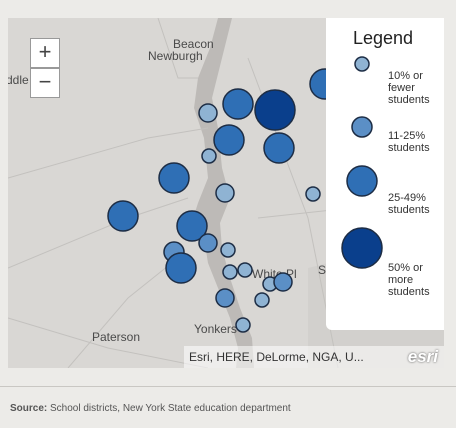  Describe the element at coordinates (18, 80) in the screenshot. I see `place-label: ddle` at that location.